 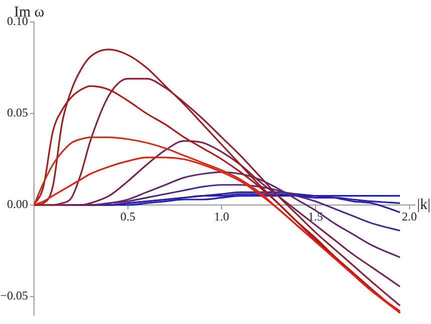 What do you see at coordinates (409, 216) in the screenshot?
I see `x-tick-label: 2.0` at bounding box center [409, 216].